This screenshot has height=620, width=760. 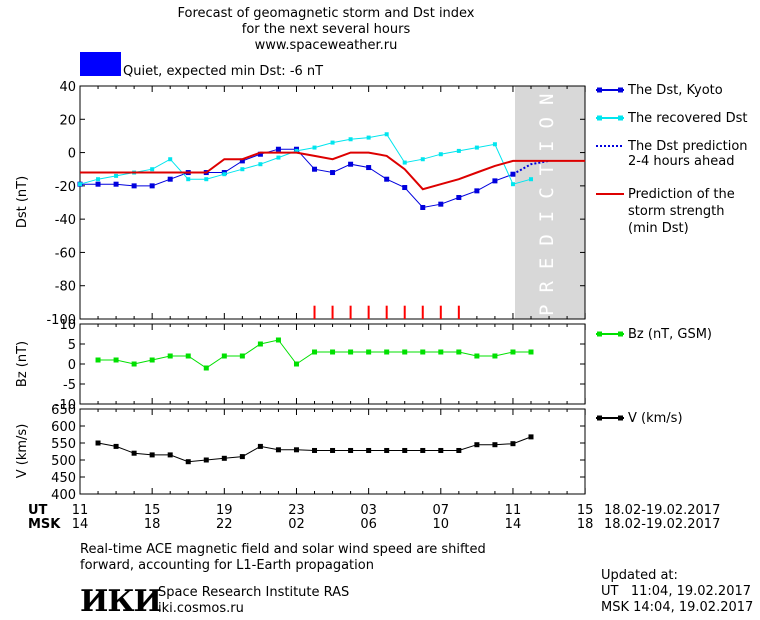 What do you see at coordinates (63, 461) in the screenshot?
I see `y-tick-label: 500` at bounding box center [63, 461].